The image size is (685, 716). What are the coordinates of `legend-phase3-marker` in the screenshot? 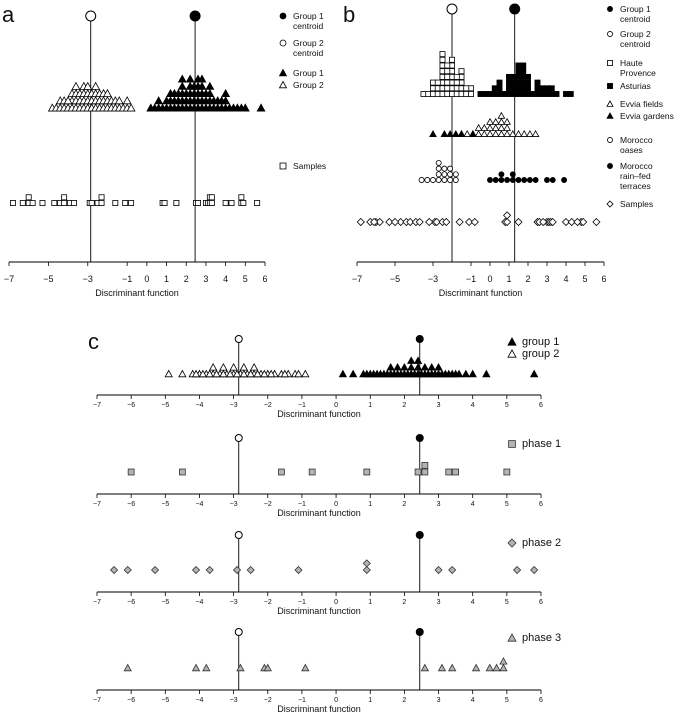 It's located at (512, 637).